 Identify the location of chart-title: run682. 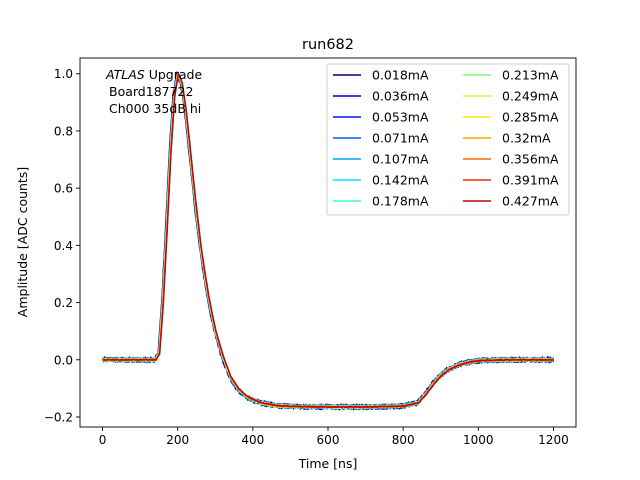
(328, 45).